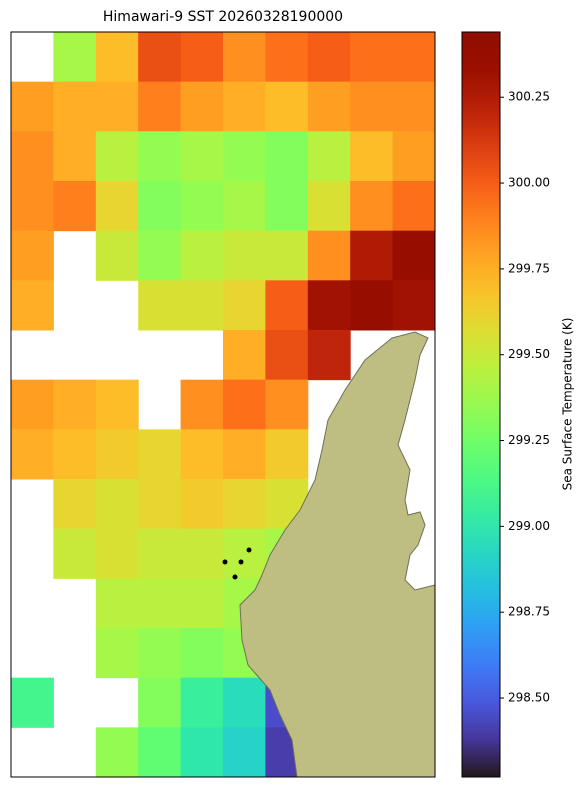 This screenshot has height=793, width=586. I want to click on colorbar-tick-label: 299.50, so click(529, 354).